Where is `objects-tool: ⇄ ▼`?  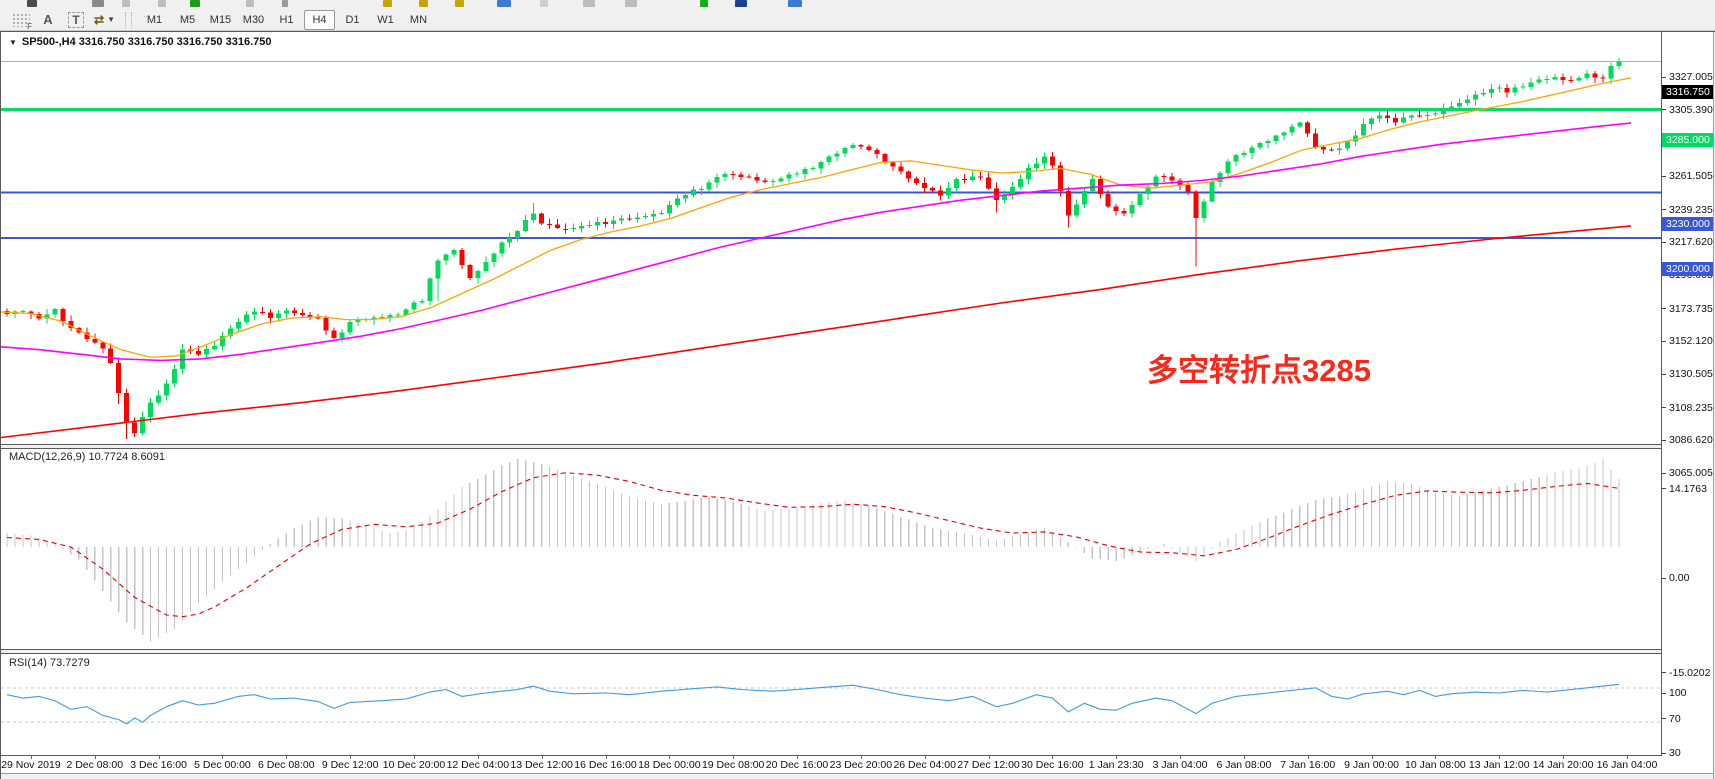
objects-tool: ⇄ ▼ is located at coordinates (104, 20).